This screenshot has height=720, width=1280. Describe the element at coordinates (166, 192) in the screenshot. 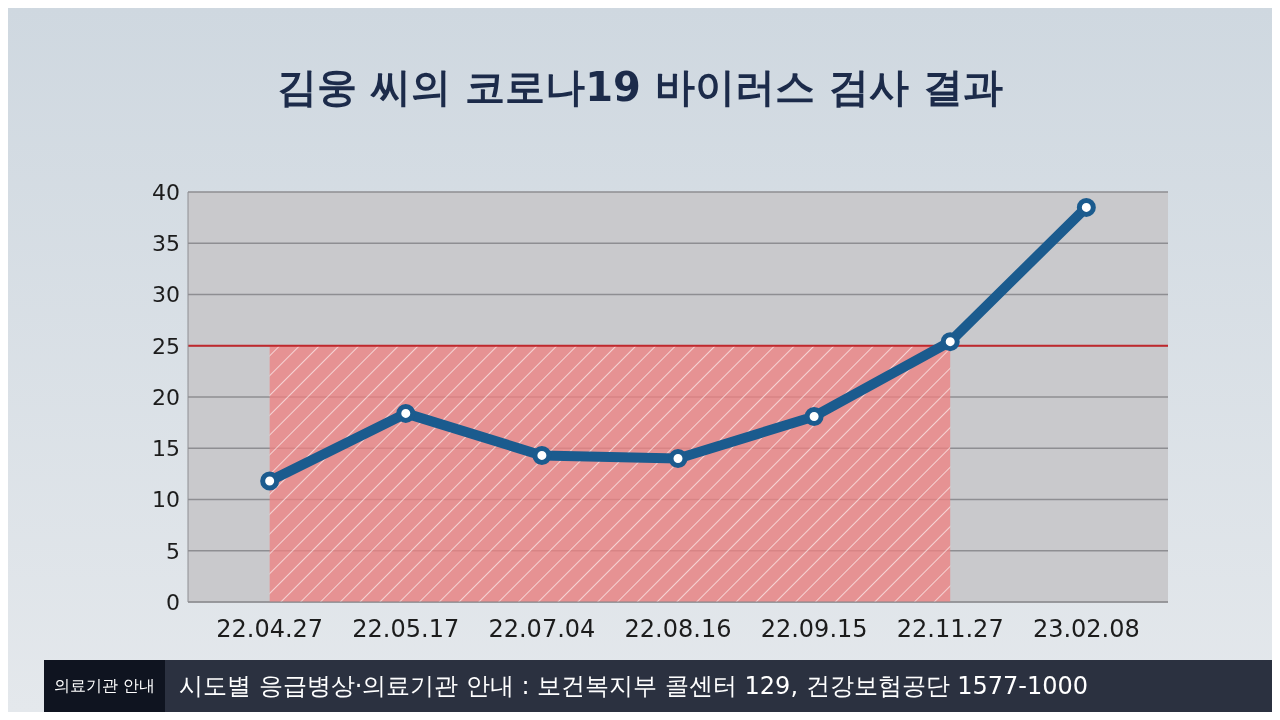

I see `y-tick-label: 40` at that location.